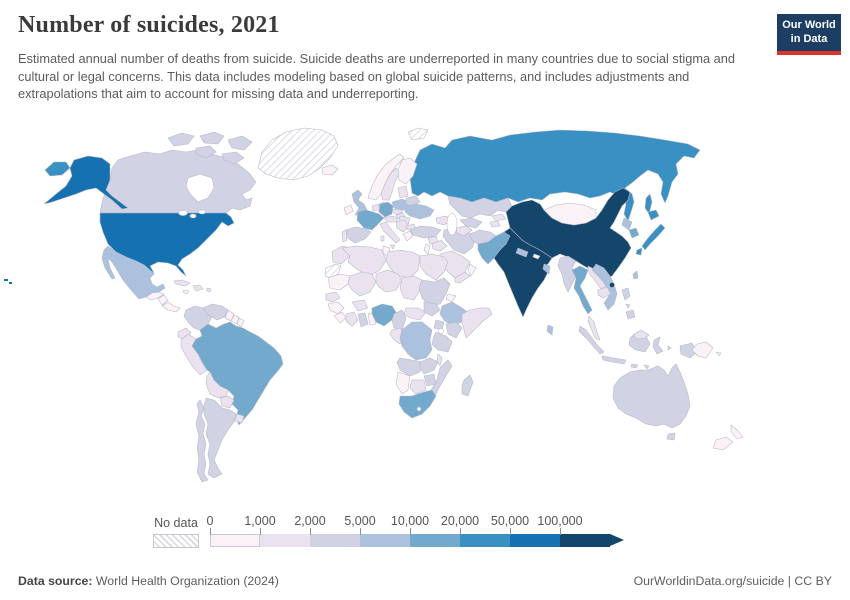 Image resolution: width=850 pixels, height=600 pixels. I want to click on country-svalbard, so click(418, 134).